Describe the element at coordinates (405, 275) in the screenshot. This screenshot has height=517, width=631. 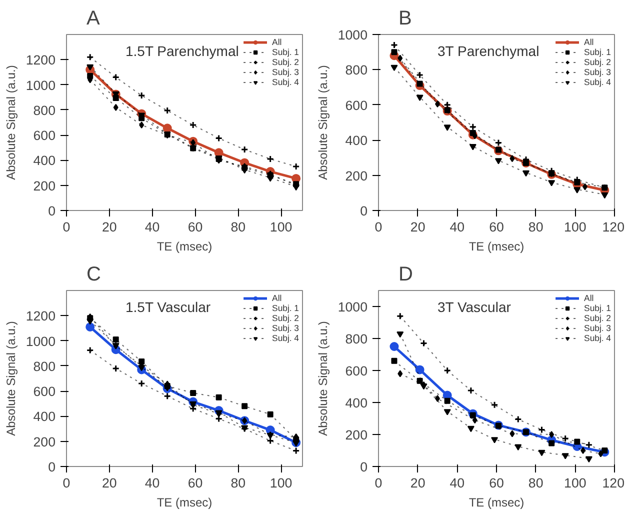
I see `chart-title: D` at that location.